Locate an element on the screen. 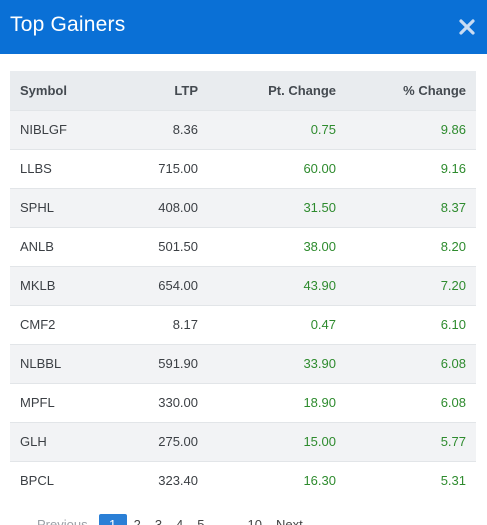 The image size is (487, 525). cell-symbol: CMF2 is located at coordinates (69, 324).